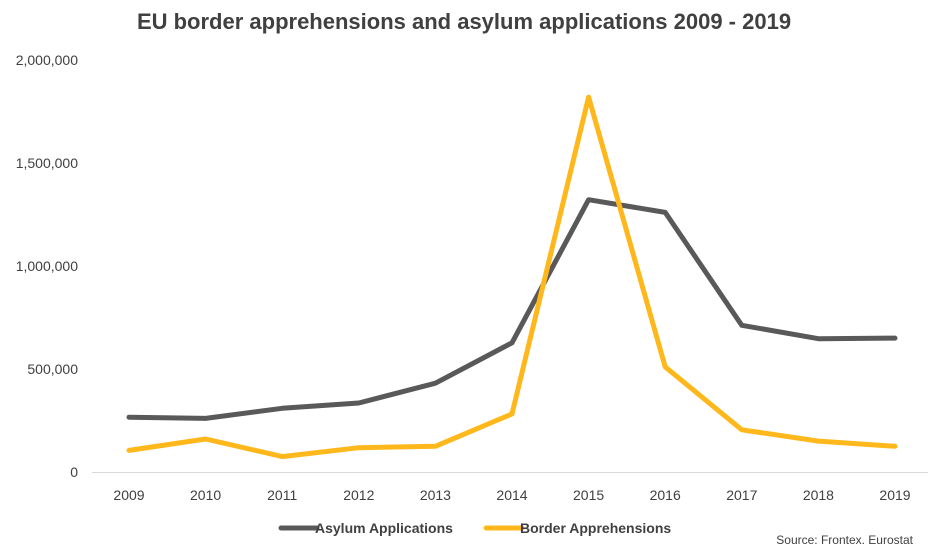 Image resolution: width=928 pixels, height=548 pixels. I want to click on legend-label-border-apprehensions: Border Apprehensions, so click(595, 528).